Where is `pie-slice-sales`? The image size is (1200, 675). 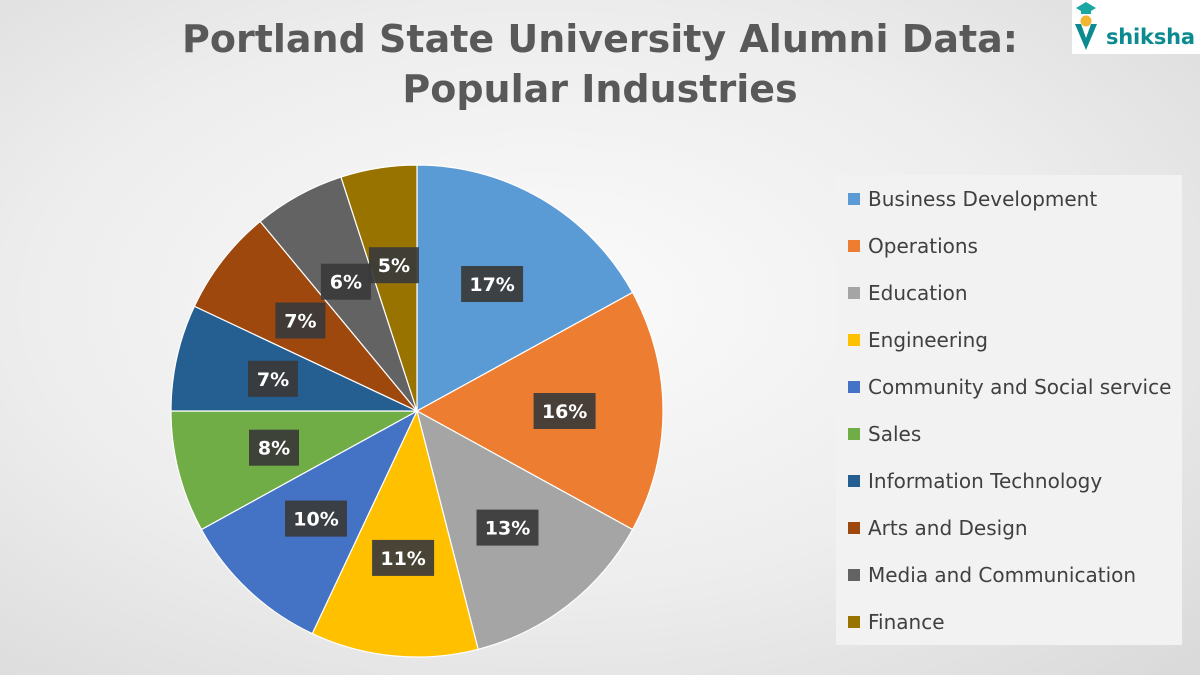 pie-slice-sales is located at coordinates (294, 470).